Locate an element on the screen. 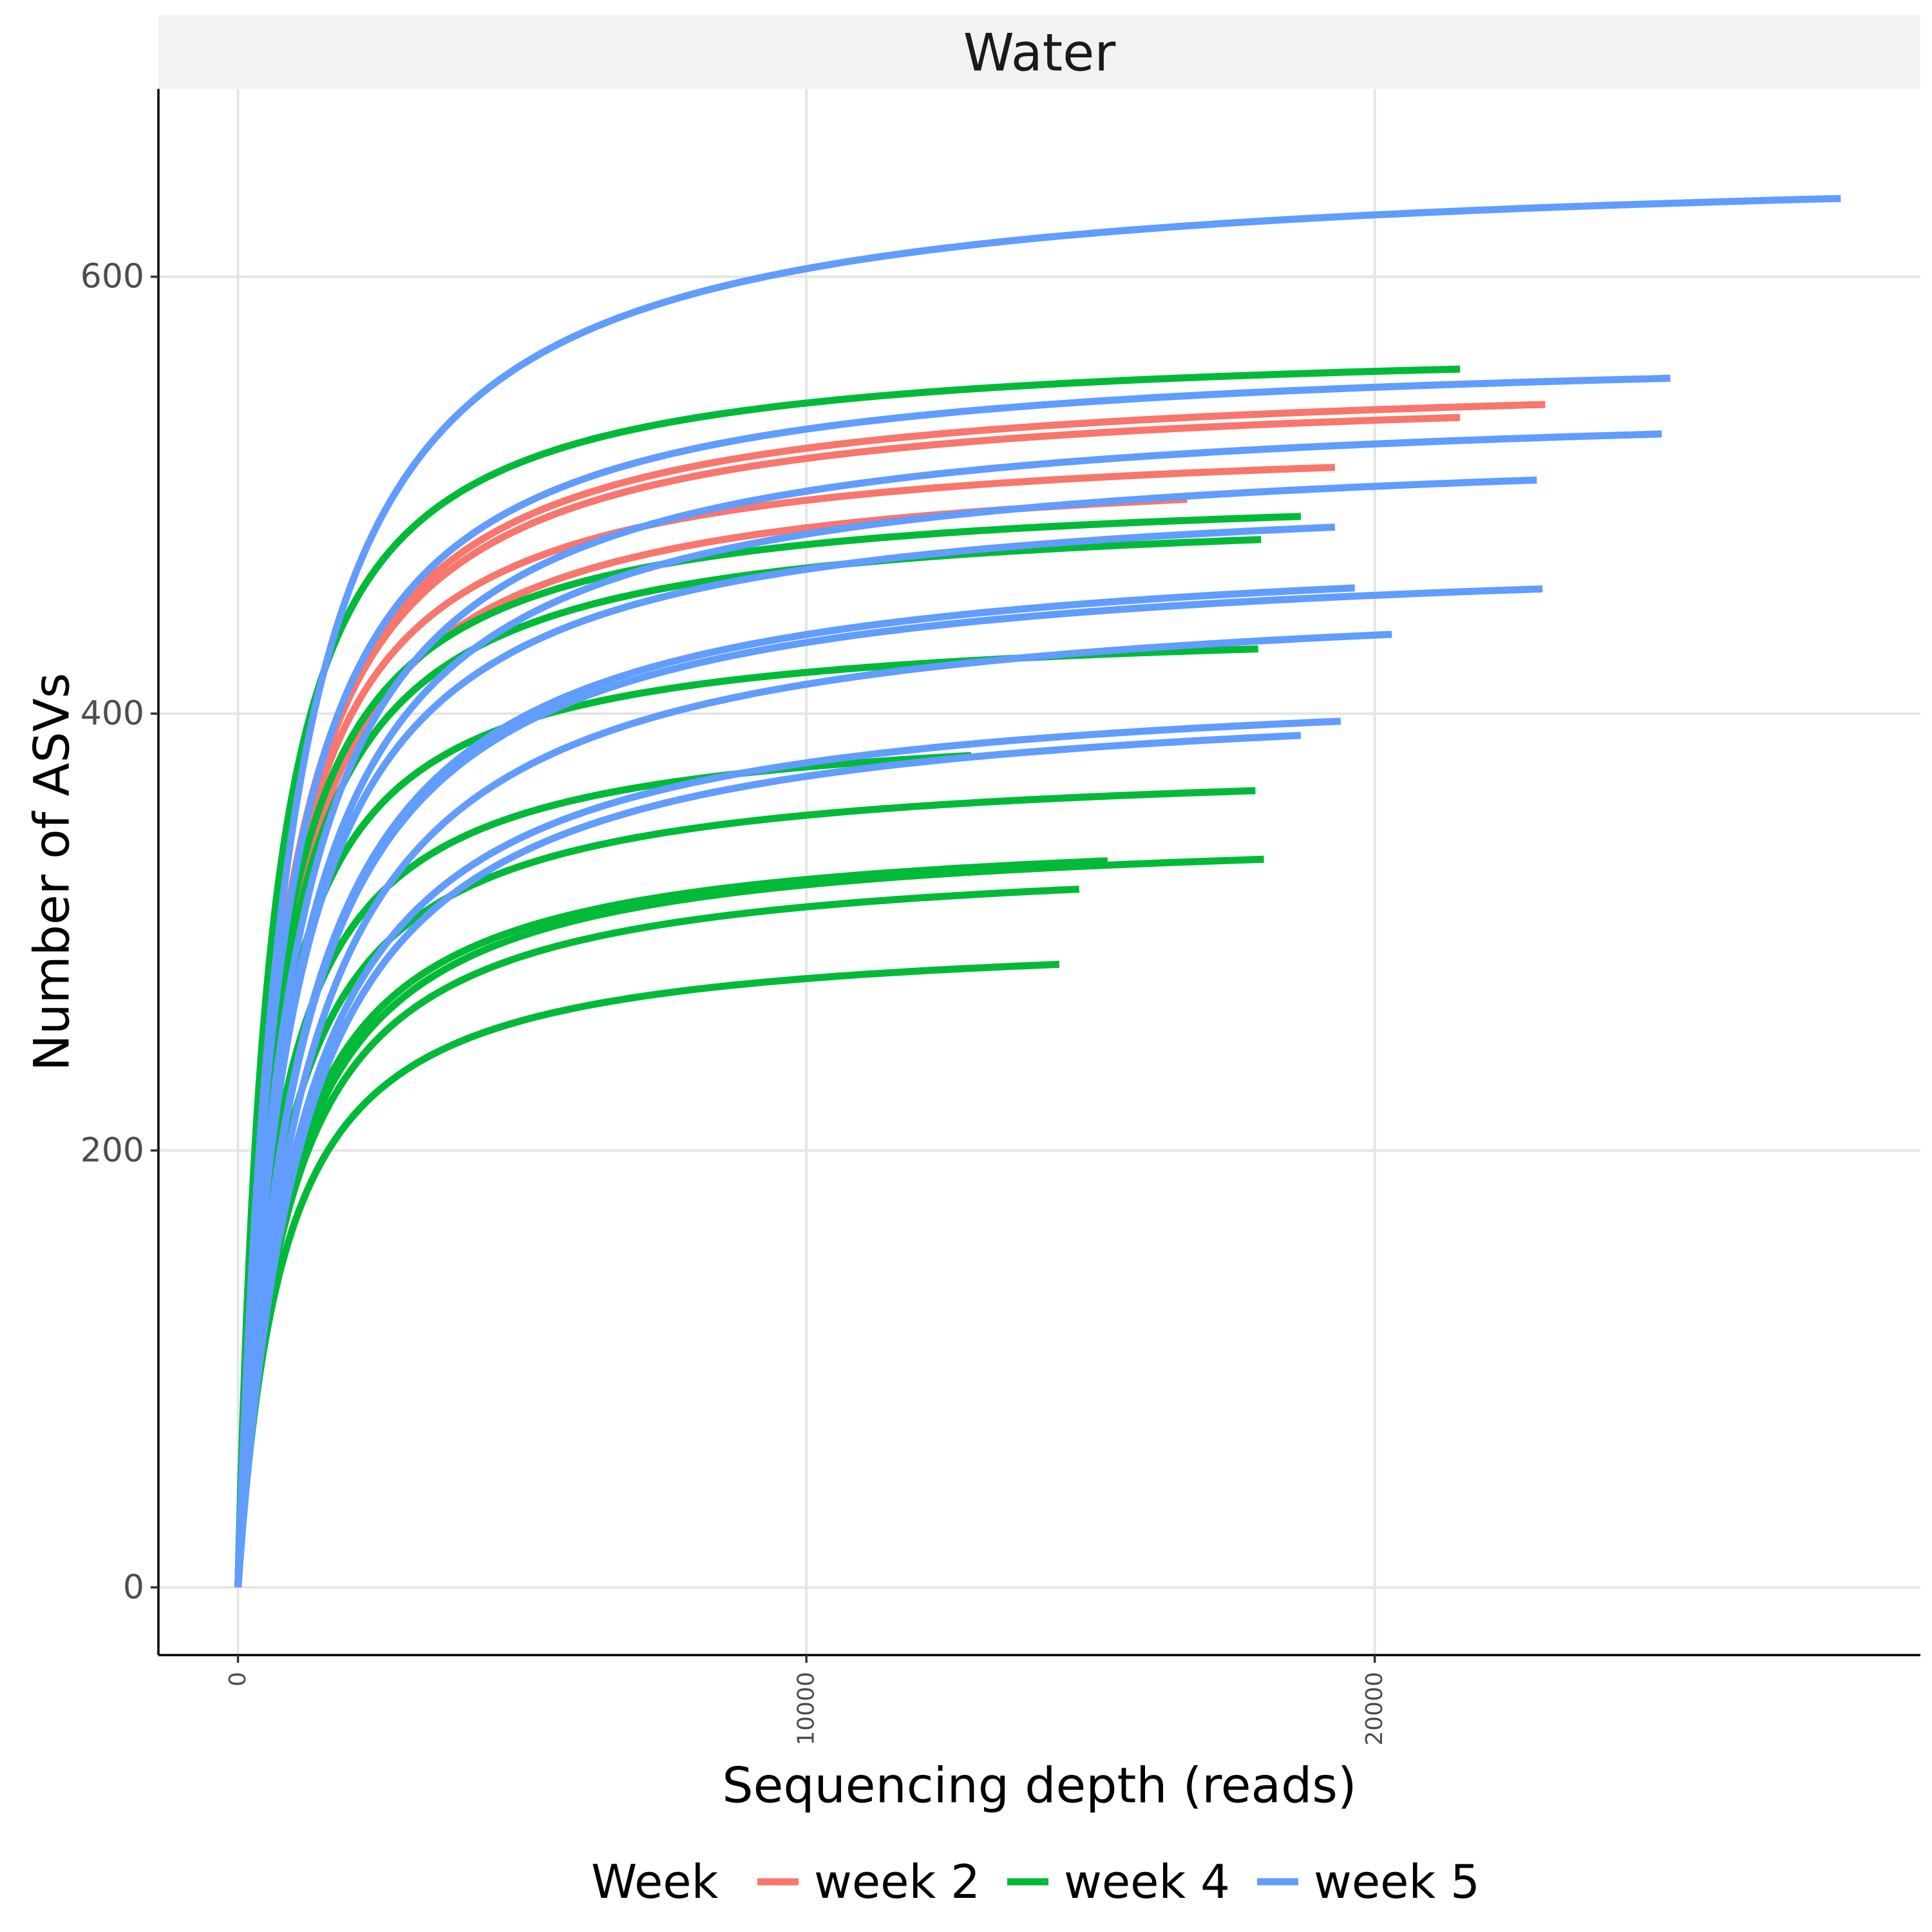 Image resolution: width=1932 pixels, height=1932 pixels. x-tick-label: 10000 is located at coordinates (807, 1709).